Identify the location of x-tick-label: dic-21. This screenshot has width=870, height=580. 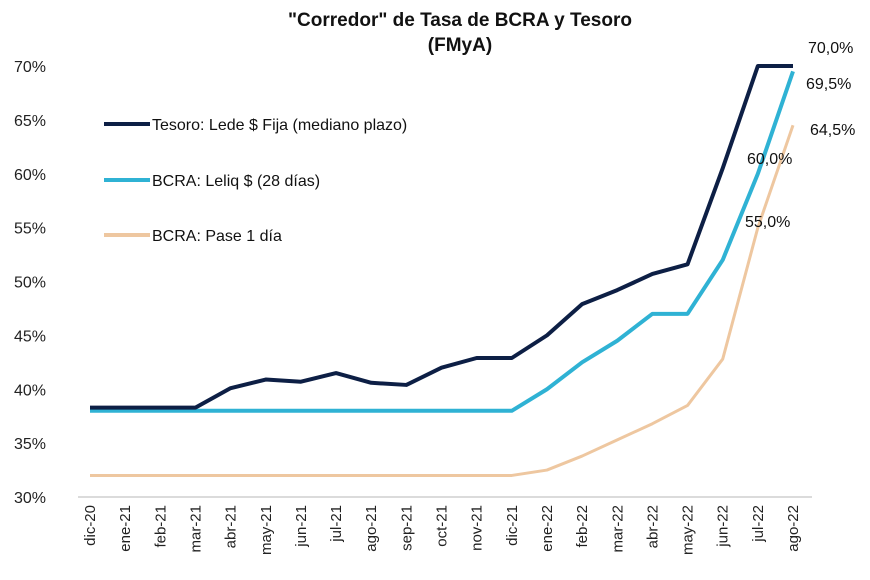
(512, 525).